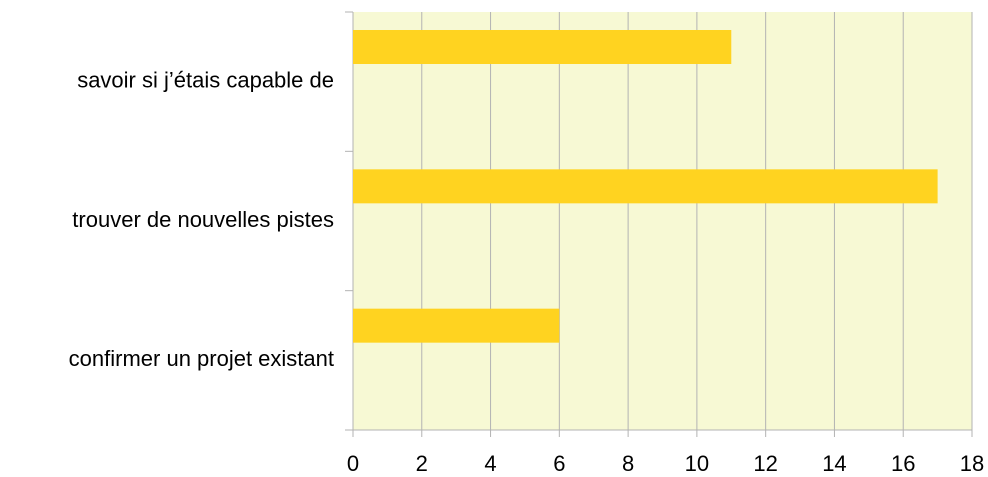  I want to click on y-tick-label: confirmer un projet existant, so click(201, 358).